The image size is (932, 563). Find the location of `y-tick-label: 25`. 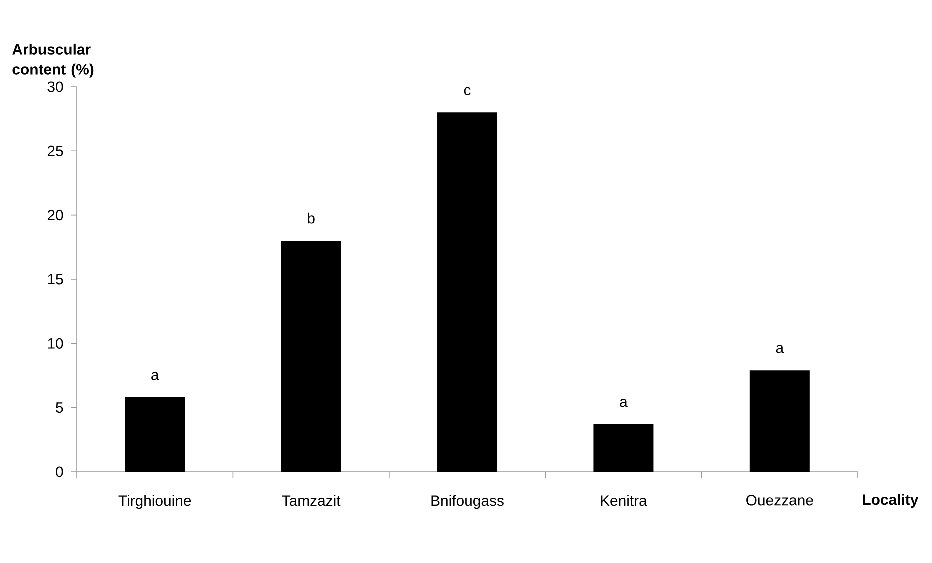

y-tick-label: 25 is located at coordinates (56, 151).